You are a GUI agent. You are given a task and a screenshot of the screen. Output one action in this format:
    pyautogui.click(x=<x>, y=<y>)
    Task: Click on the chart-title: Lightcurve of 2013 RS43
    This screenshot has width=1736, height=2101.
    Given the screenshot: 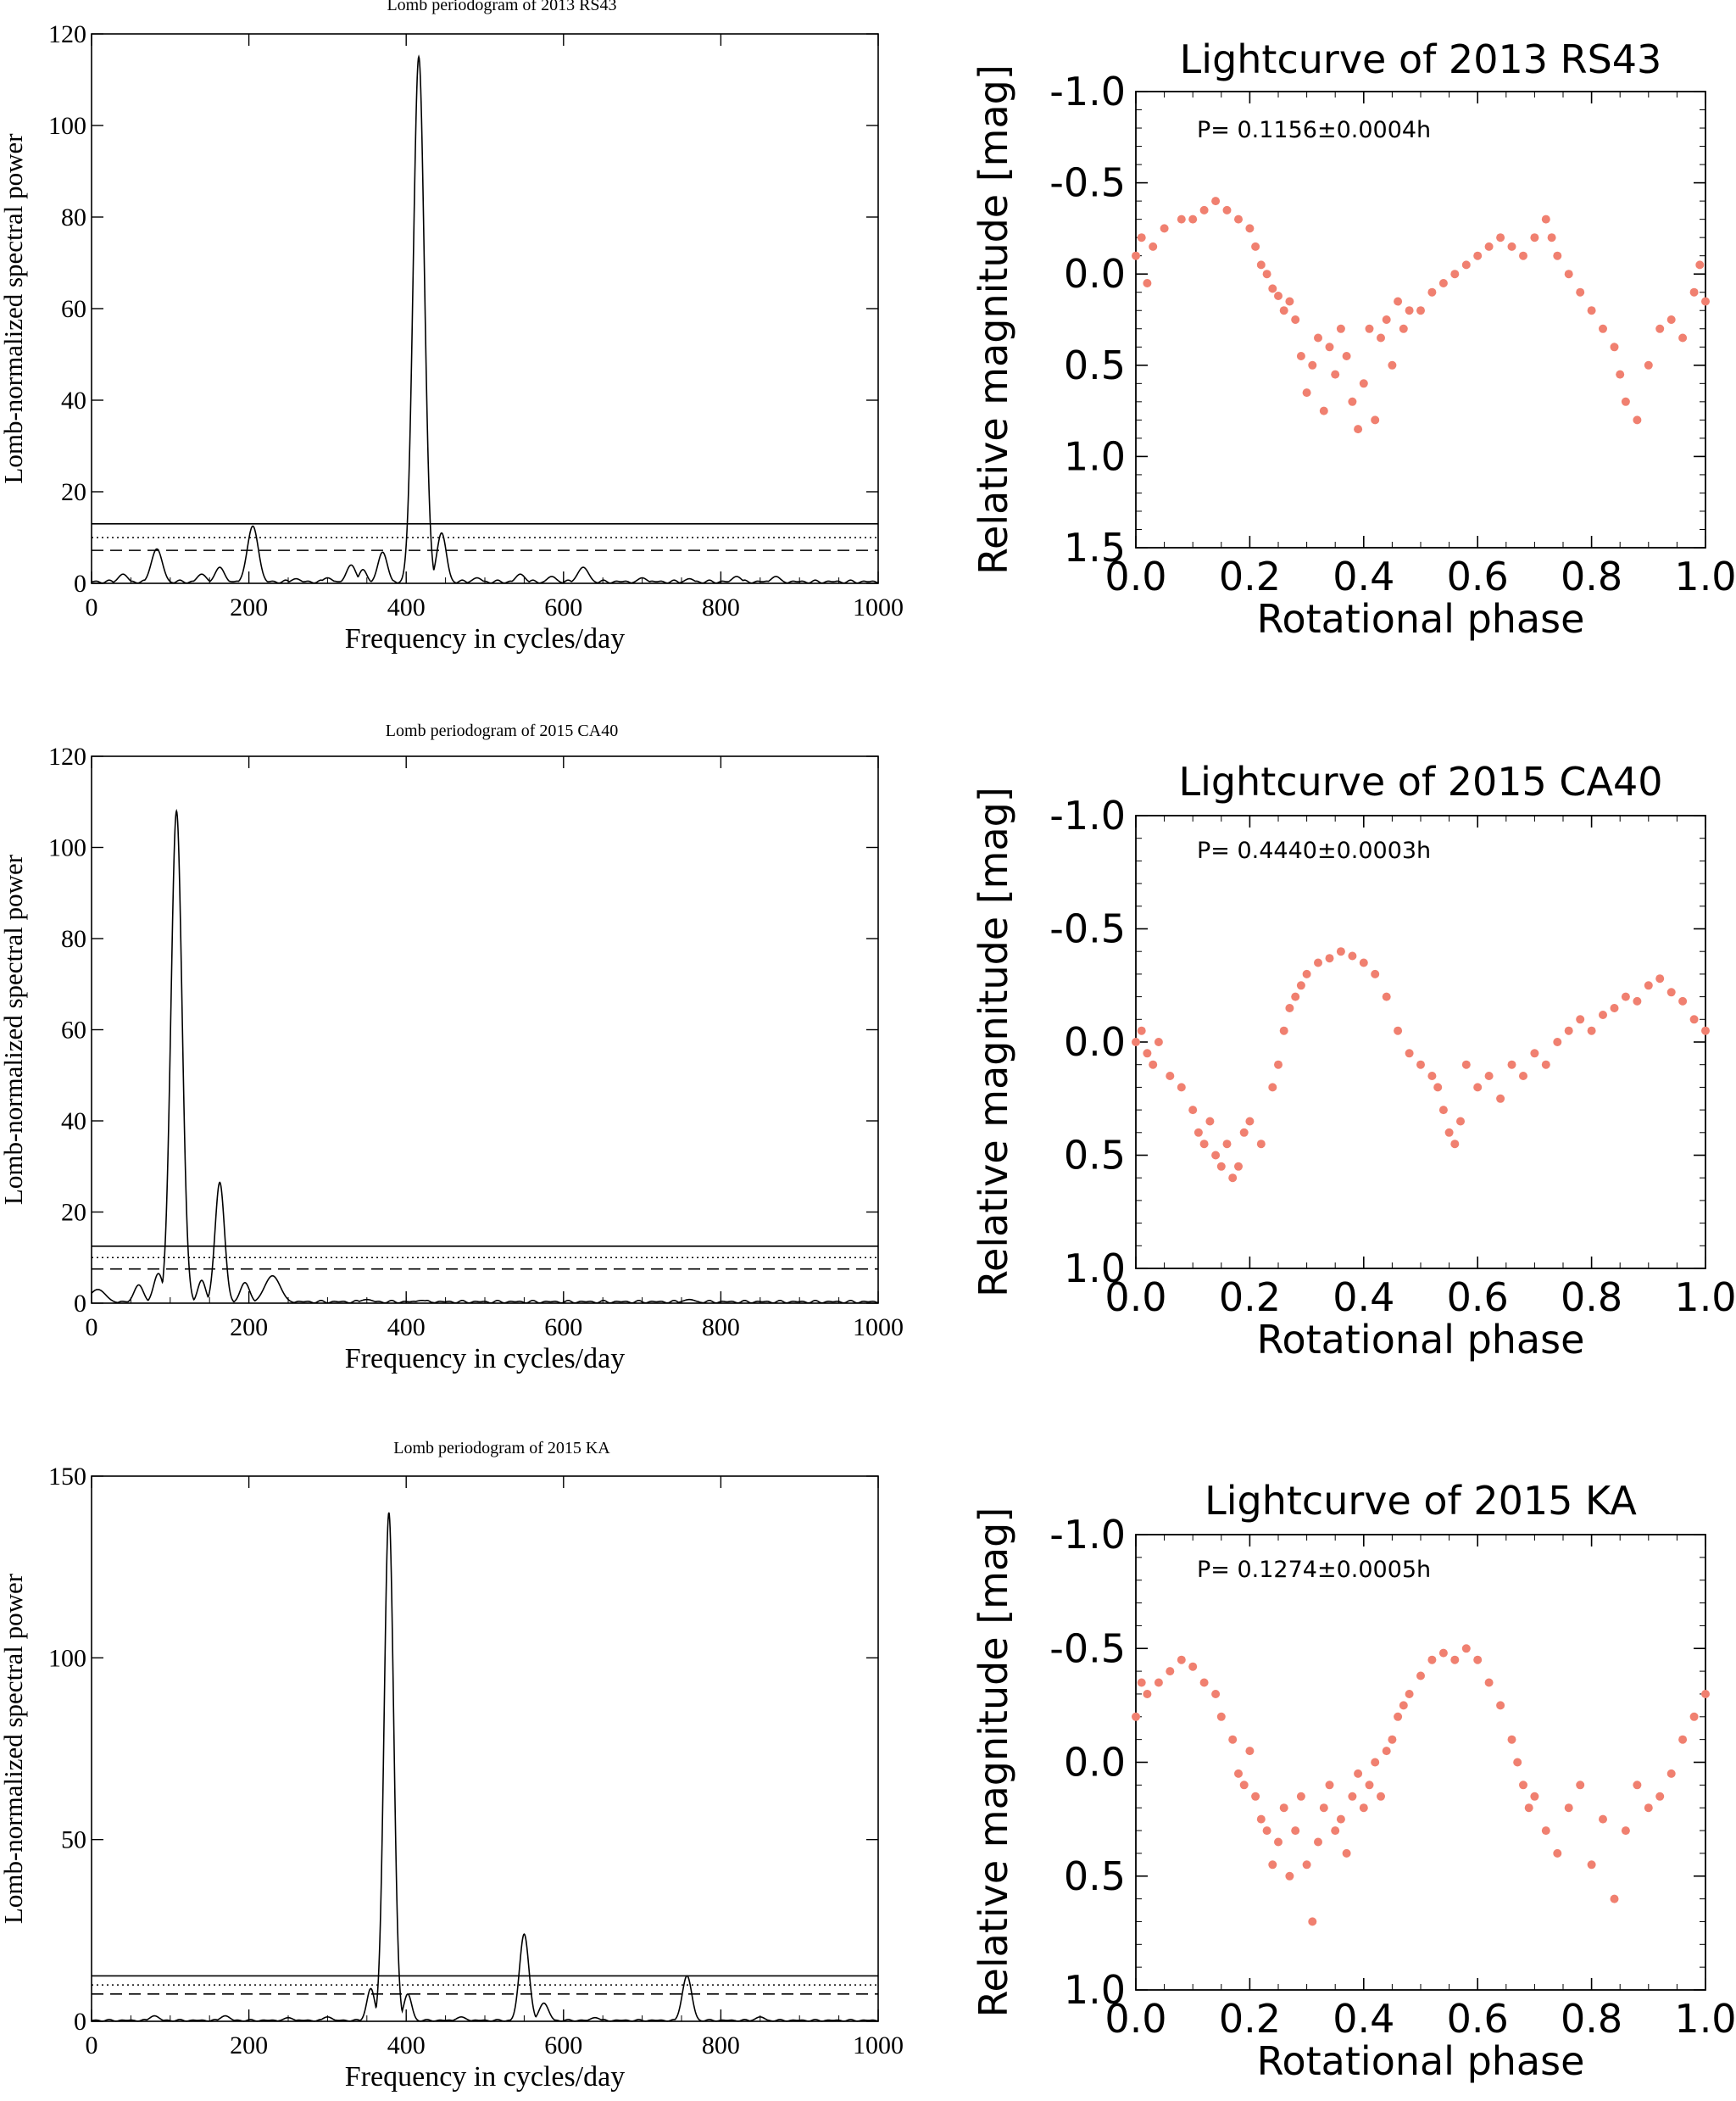 What is the action you would take?
    pyautogui.click(x=1421, y=59)
    